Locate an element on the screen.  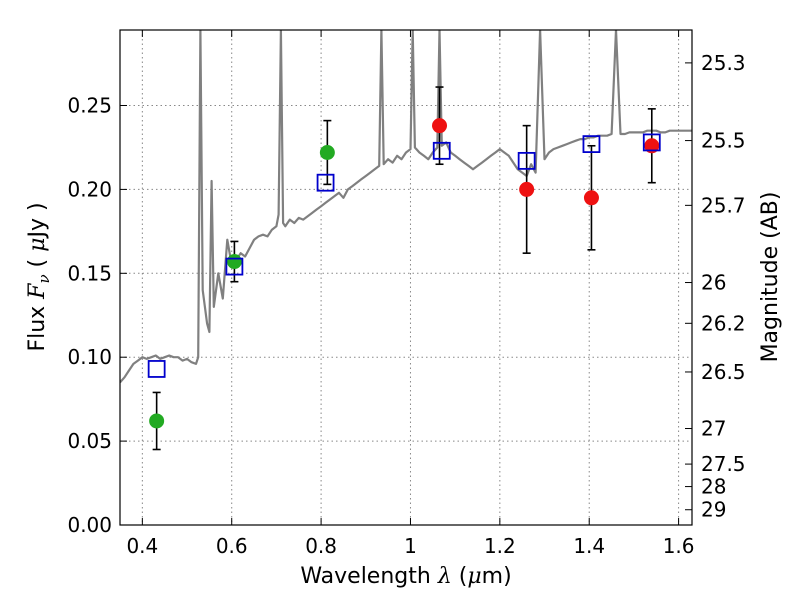
x-tick-label: 0.8 is located at coordinates (321, 546).